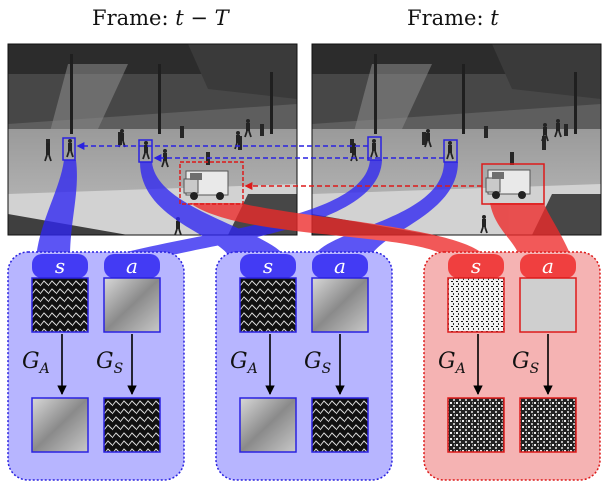 This screenshot has height=490, width=615. I want to click on ribbon-person-prev-s, so click(56, 209).